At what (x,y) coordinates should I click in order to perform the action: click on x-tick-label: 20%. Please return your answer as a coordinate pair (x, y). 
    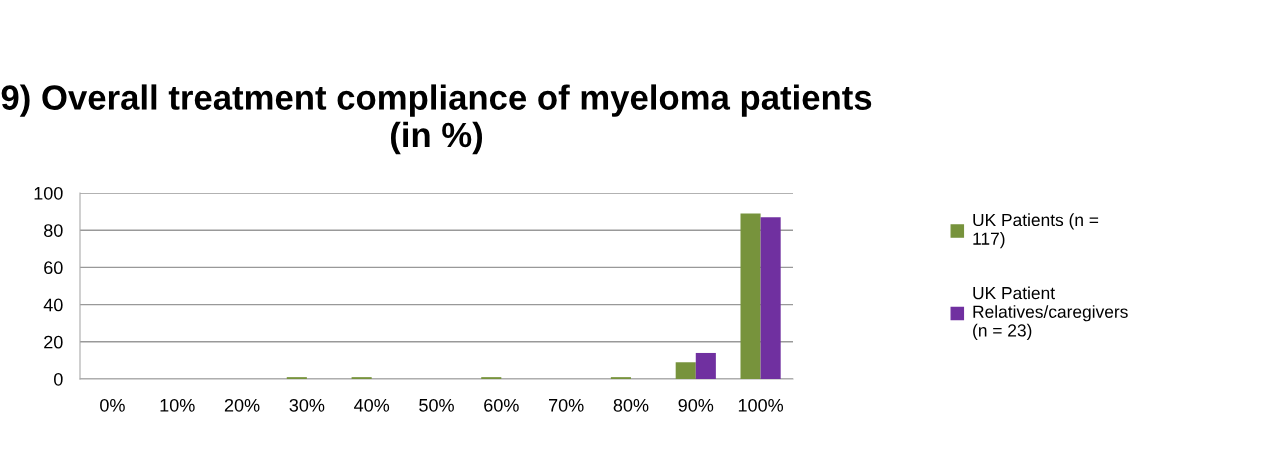
    Looking at the image, I should click on (242, 405).